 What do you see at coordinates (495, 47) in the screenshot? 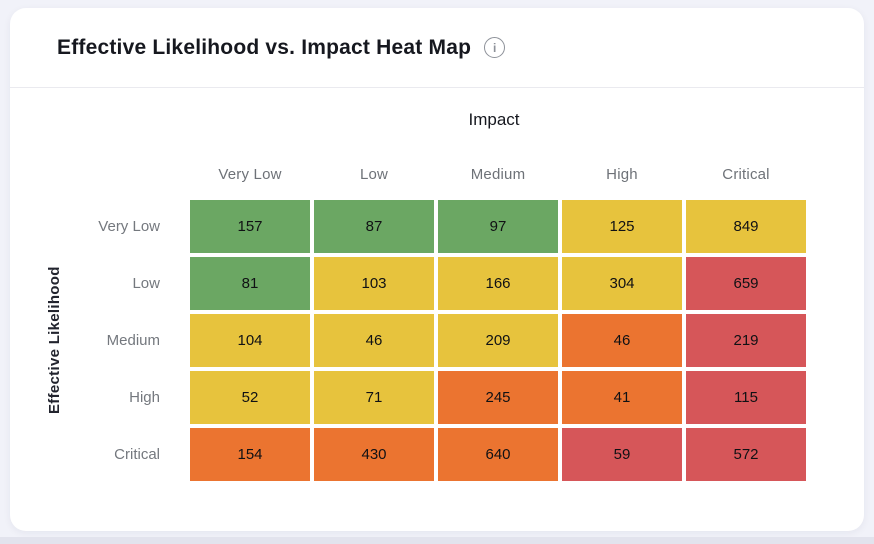
I see `info-icon: i` at bounding box center [495, 47].